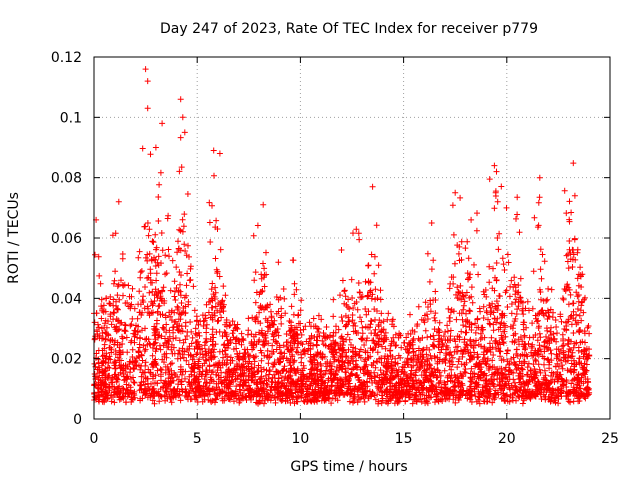  I want to click on x-tick-label: 0, so click(94, 439).